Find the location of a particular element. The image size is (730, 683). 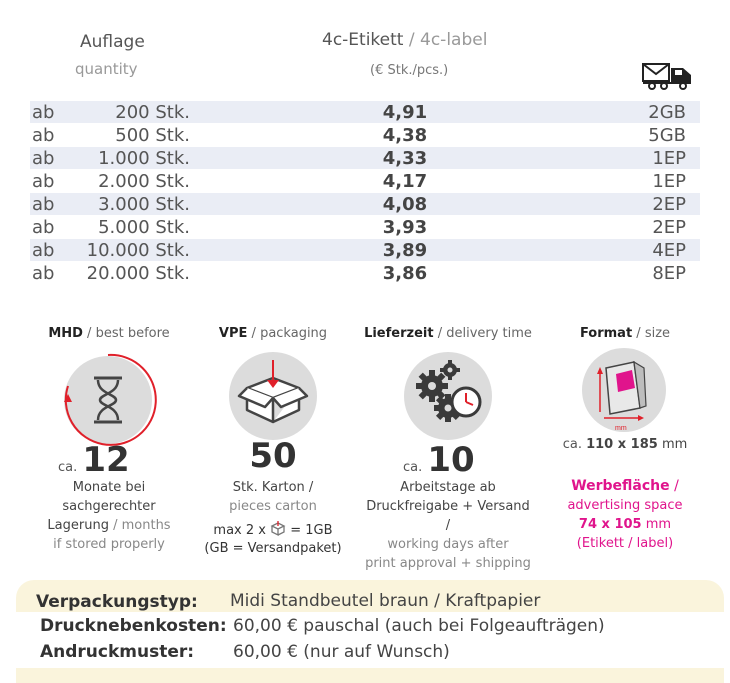

vpe-description: Stk. Karton / pieces carton is located at coordinates (273, 497).